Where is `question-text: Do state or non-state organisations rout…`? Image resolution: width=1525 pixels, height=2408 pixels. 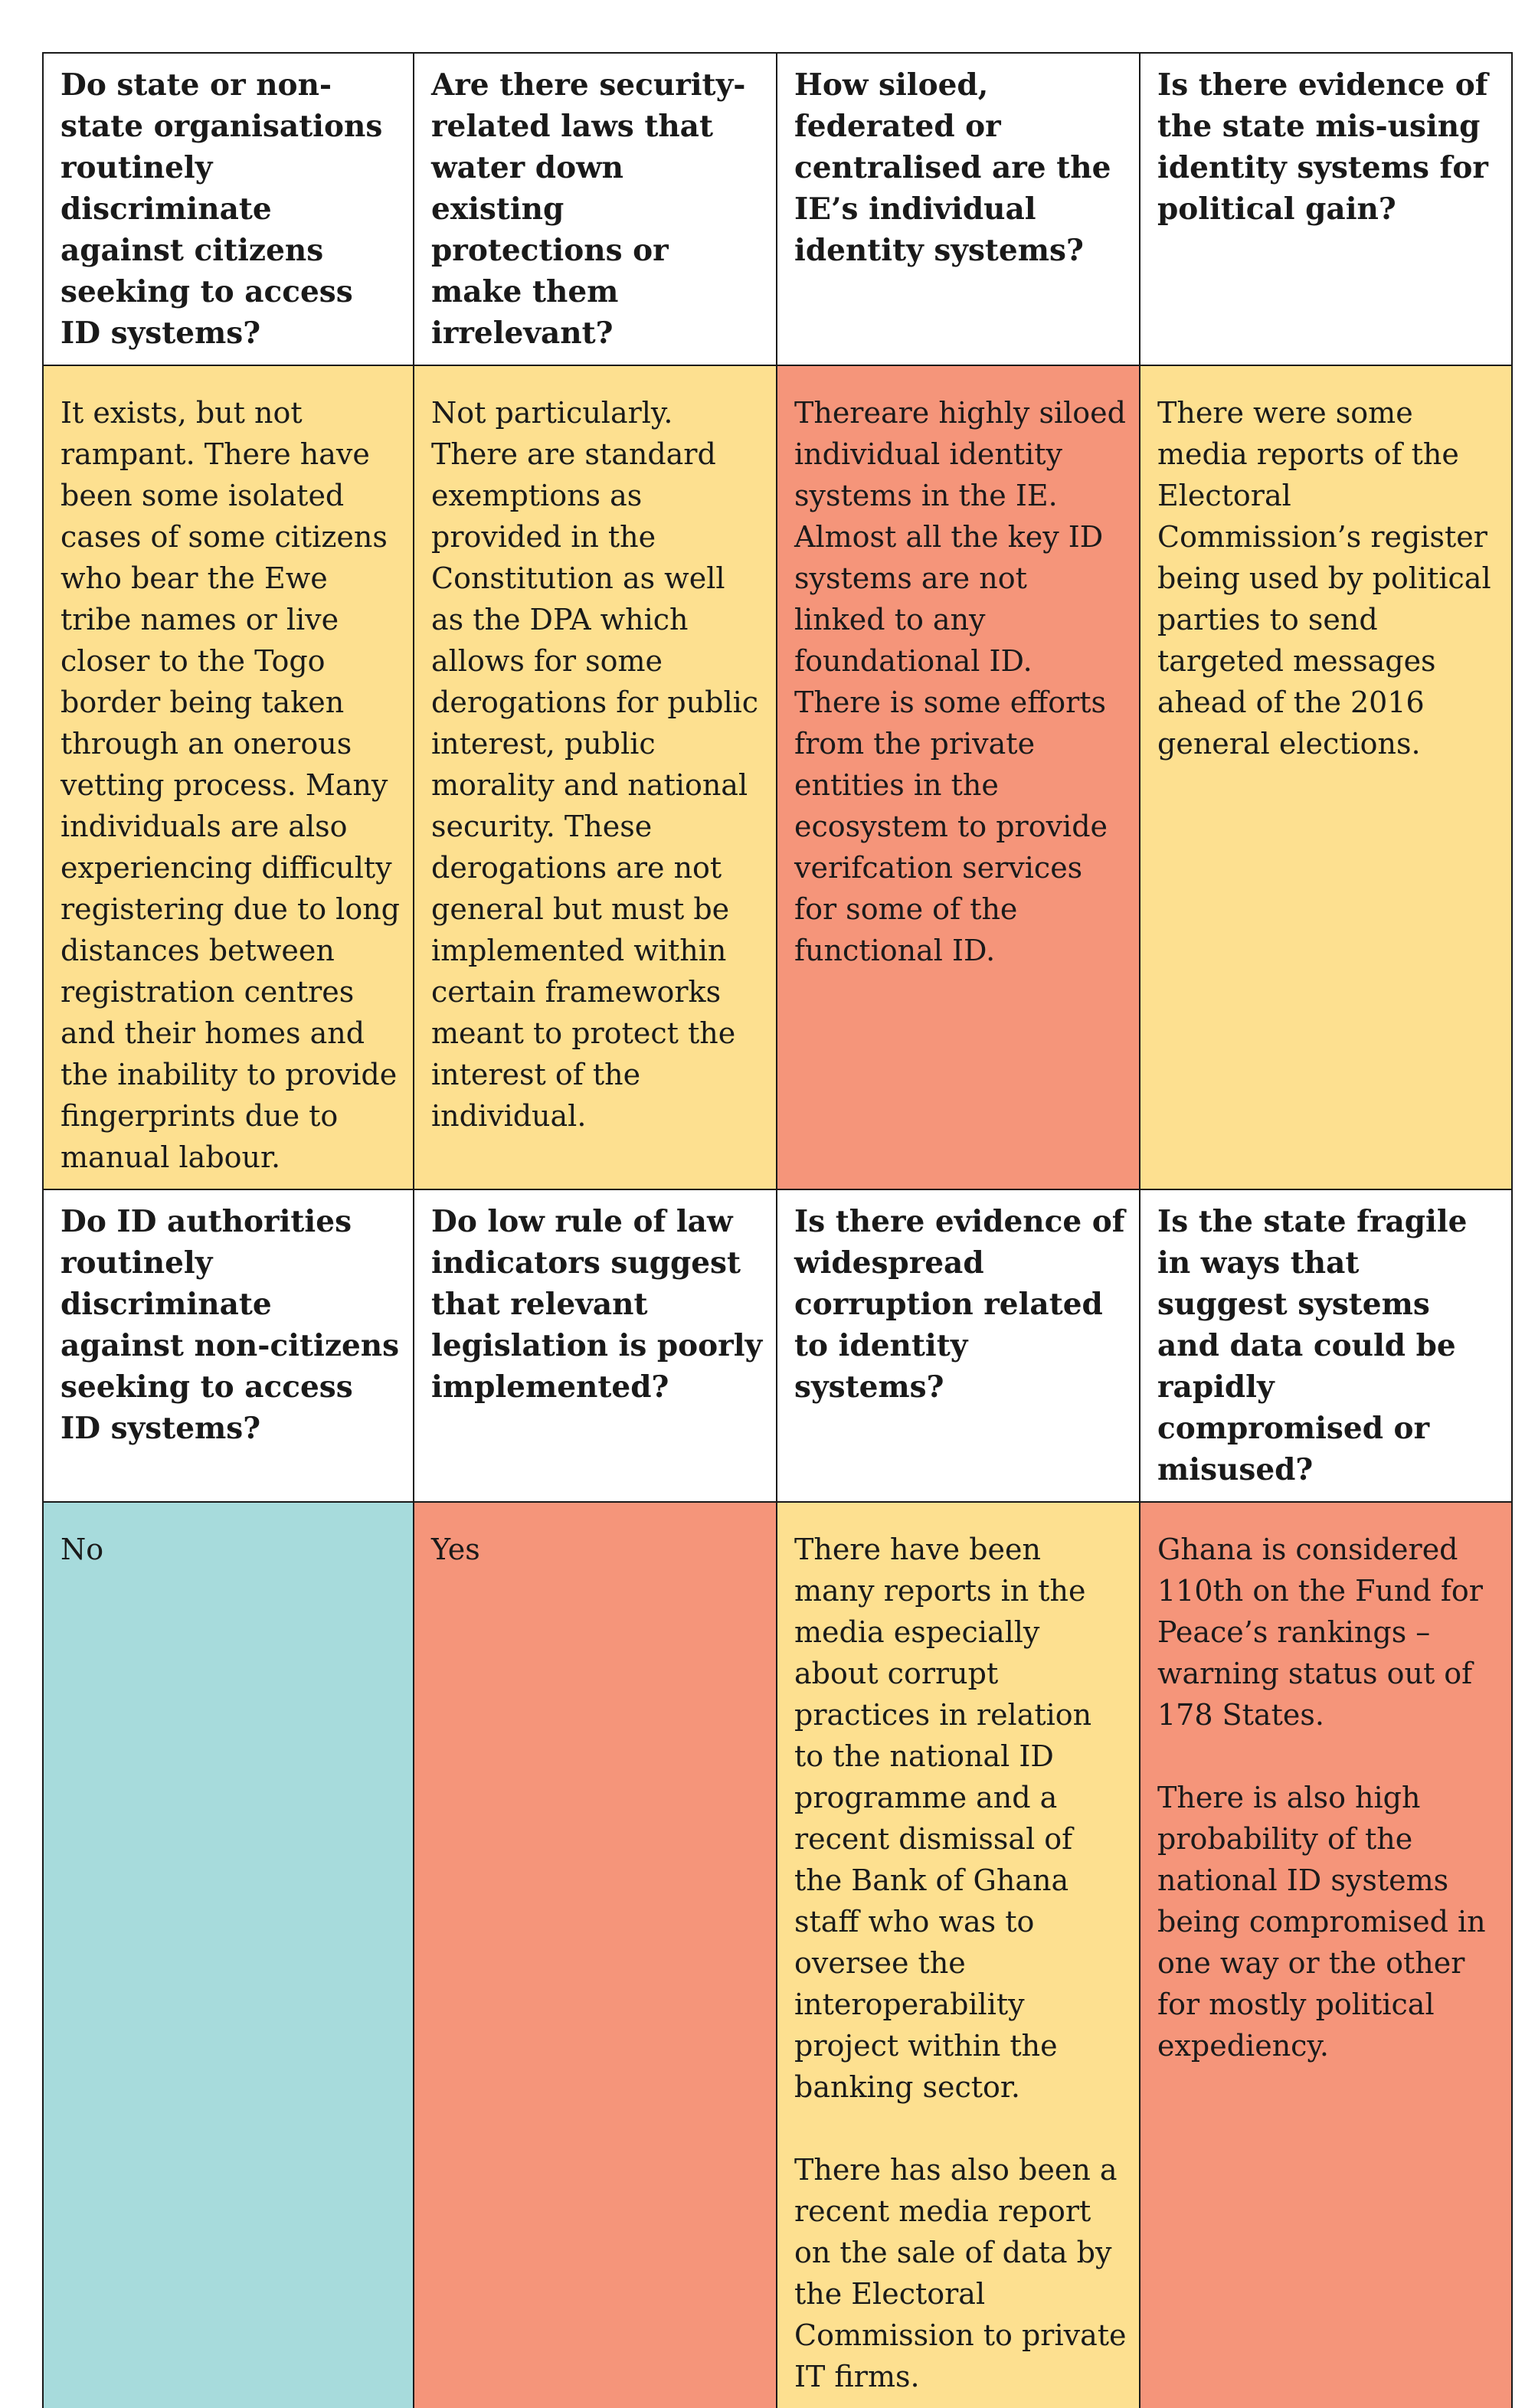 question-text: Do state or non-state organisations rout… is located at coordinates (222, 209).